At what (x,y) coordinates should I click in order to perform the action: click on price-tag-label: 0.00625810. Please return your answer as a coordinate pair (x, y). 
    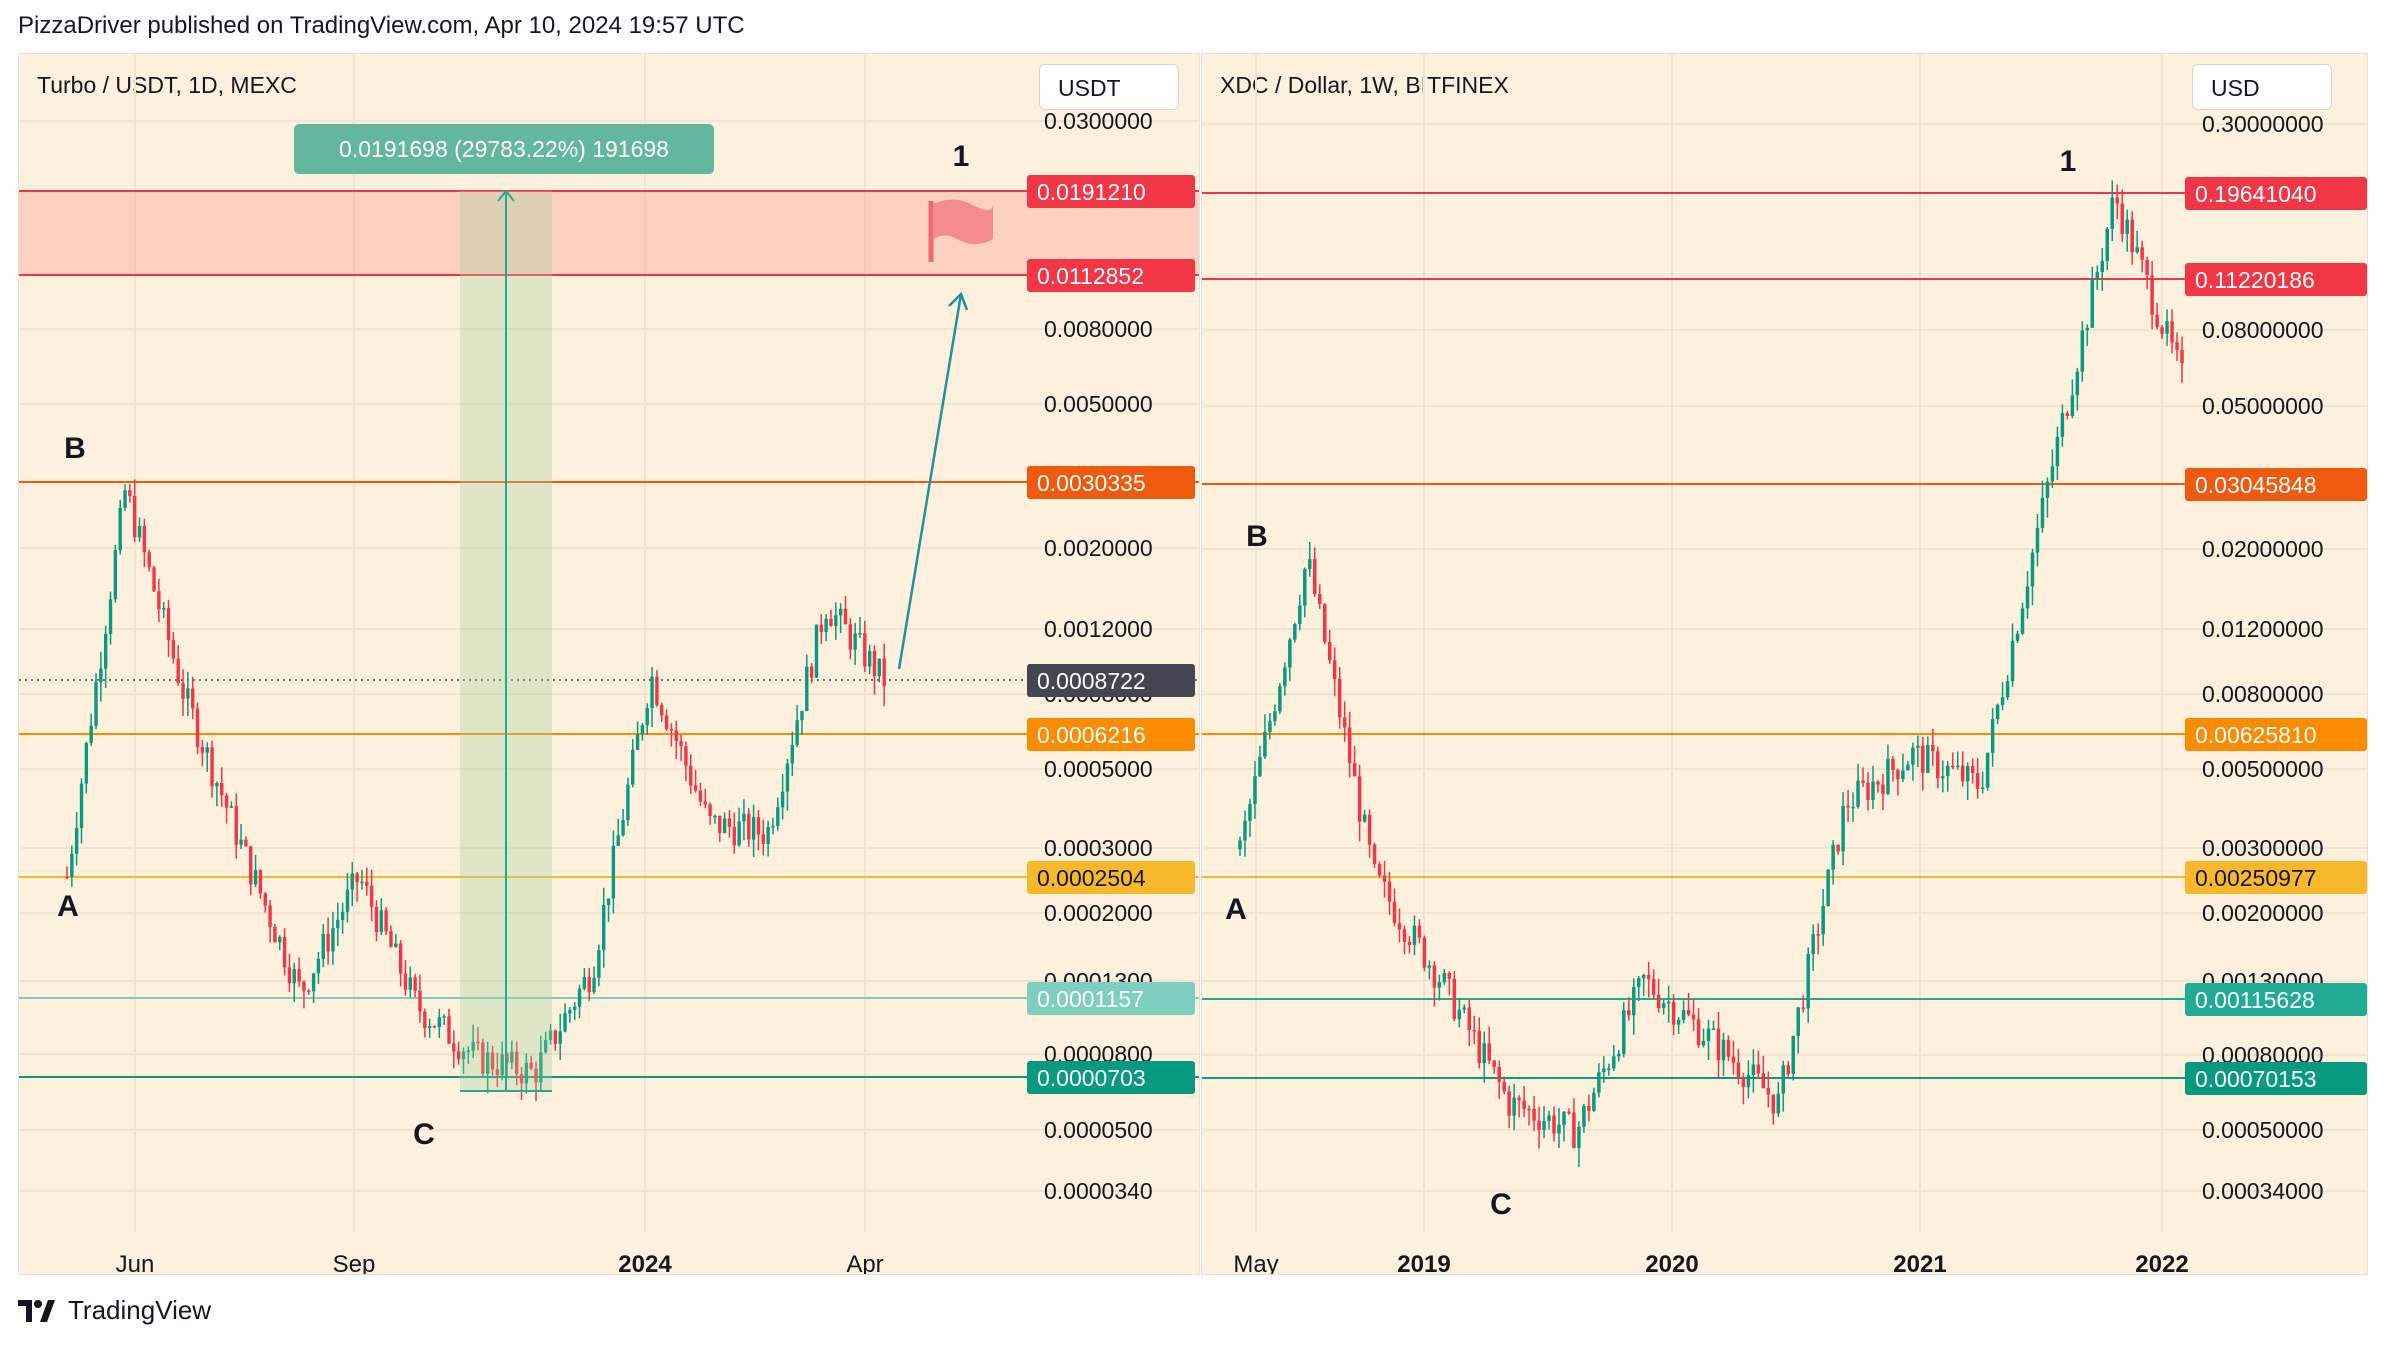
    Looking at the image, I should click on (2256, 735).